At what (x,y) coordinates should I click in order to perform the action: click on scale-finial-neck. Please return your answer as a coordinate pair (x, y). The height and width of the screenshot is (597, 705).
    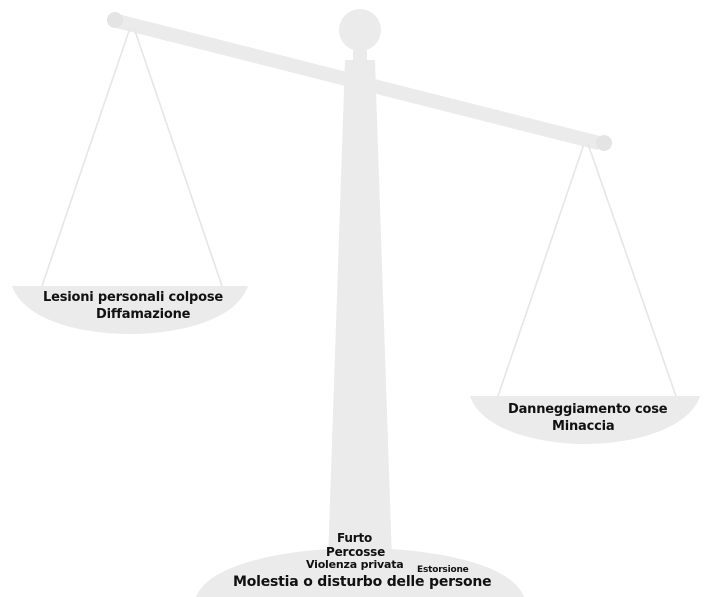
    Looking at the image, I should click on (360, 56).